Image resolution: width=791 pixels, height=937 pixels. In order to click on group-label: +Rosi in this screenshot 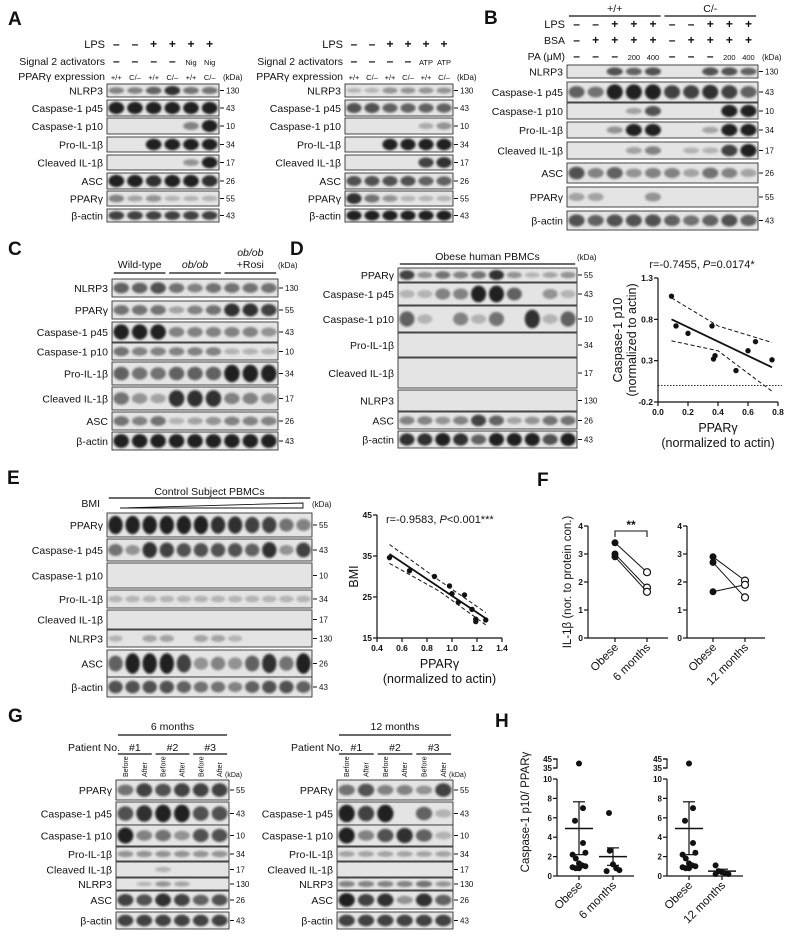, I will do `click(250, 265)`.